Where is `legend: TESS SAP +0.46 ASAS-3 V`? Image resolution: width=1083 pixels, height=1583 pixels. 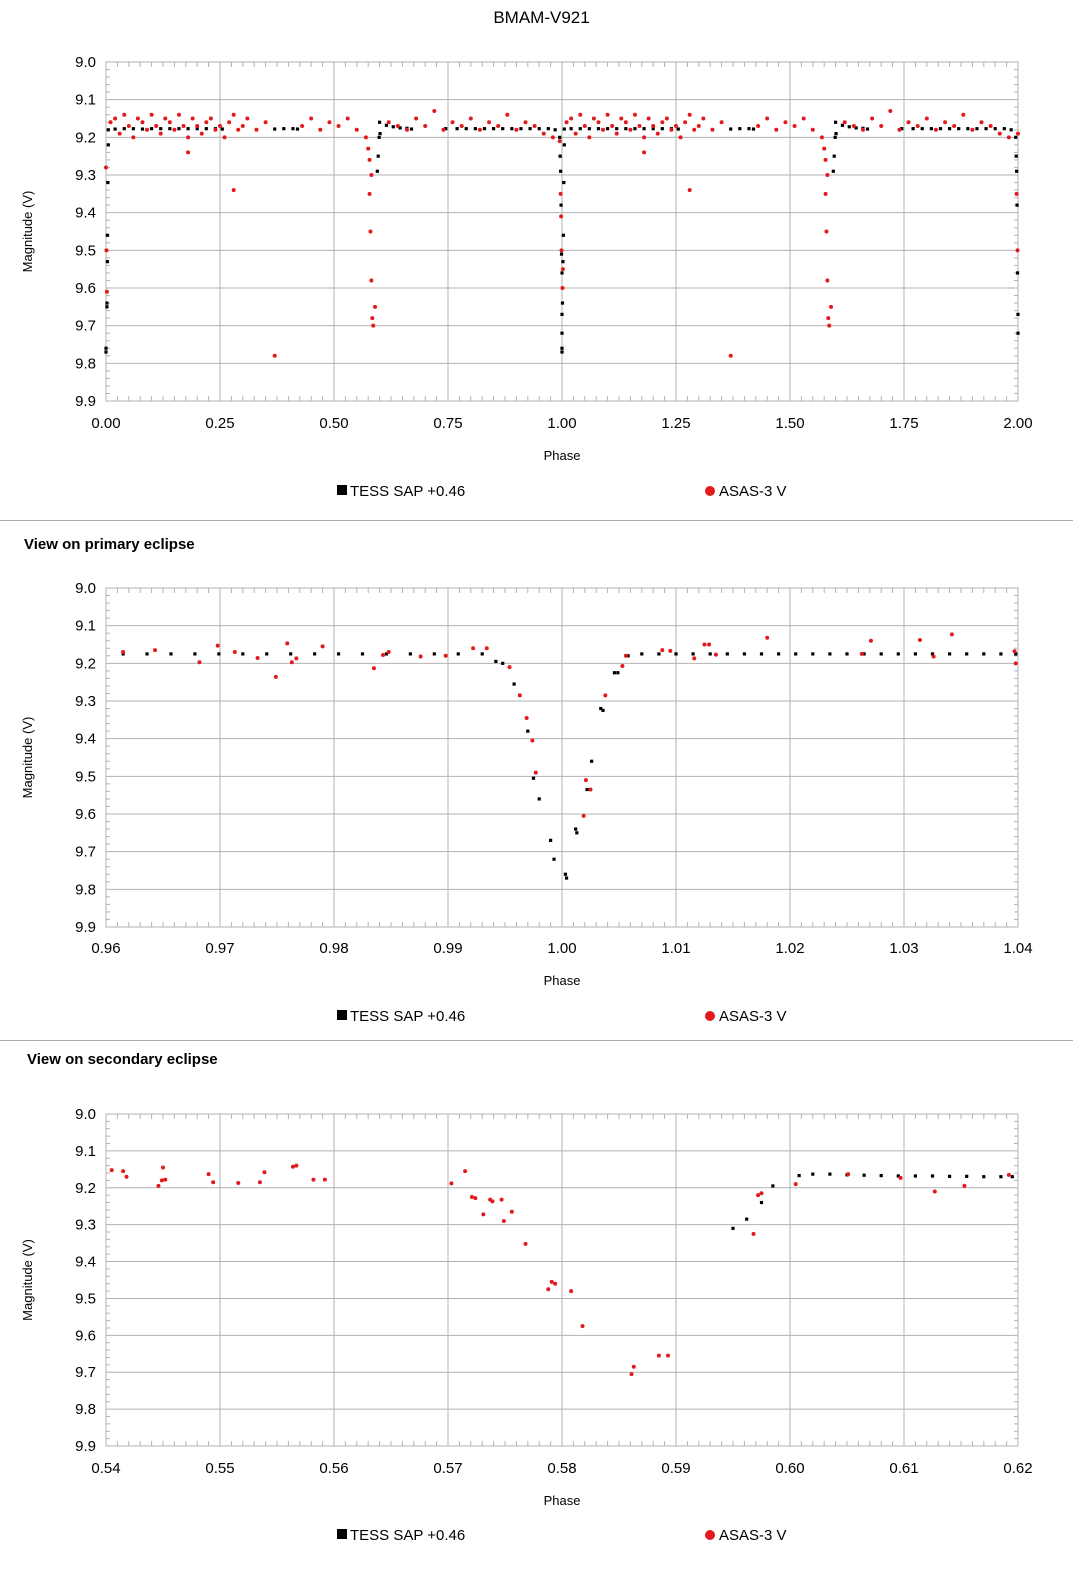 legend: TESS SAP +0.46 ASAS-3 V is located at coordinates (562, 1535).